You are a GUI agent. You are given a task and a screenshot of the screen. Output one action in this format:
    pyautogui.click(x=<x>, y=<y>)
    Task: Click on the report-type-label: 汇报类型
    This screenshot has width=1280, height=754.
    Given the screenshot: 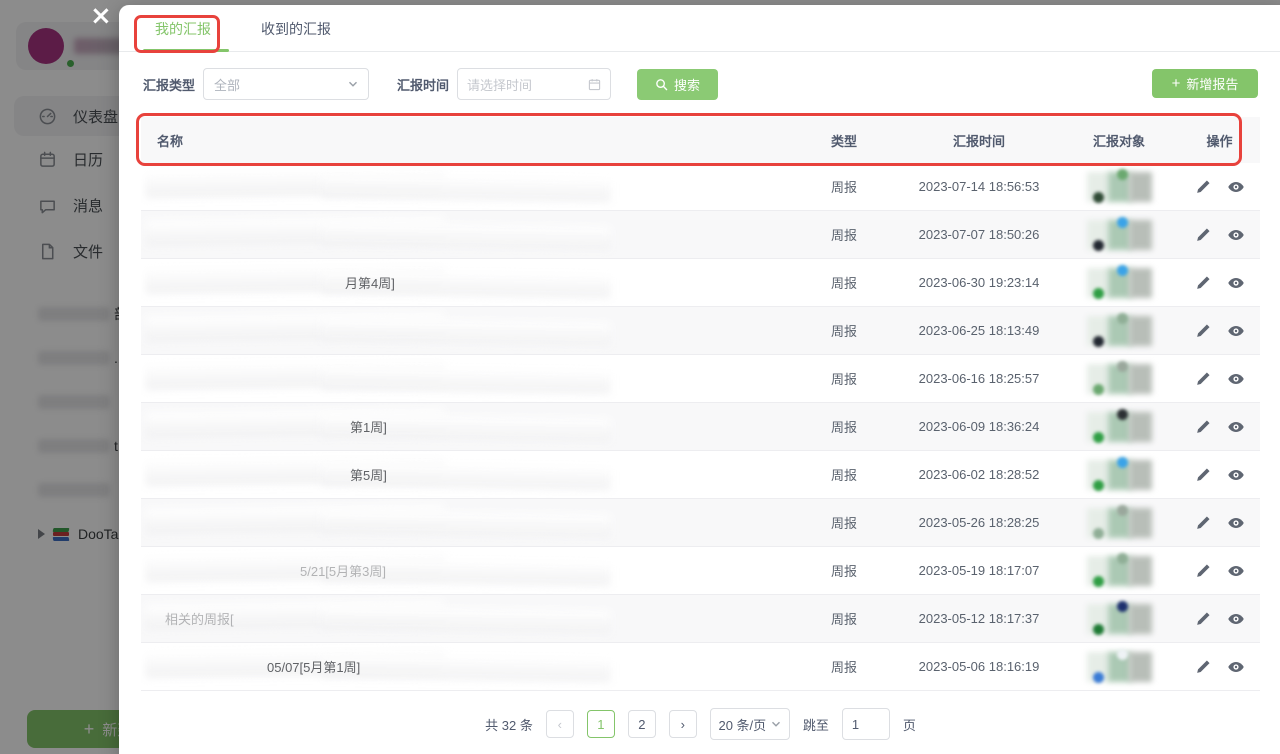 What is the action you would take?
    pyautogui.click(x=169, y=85)
    